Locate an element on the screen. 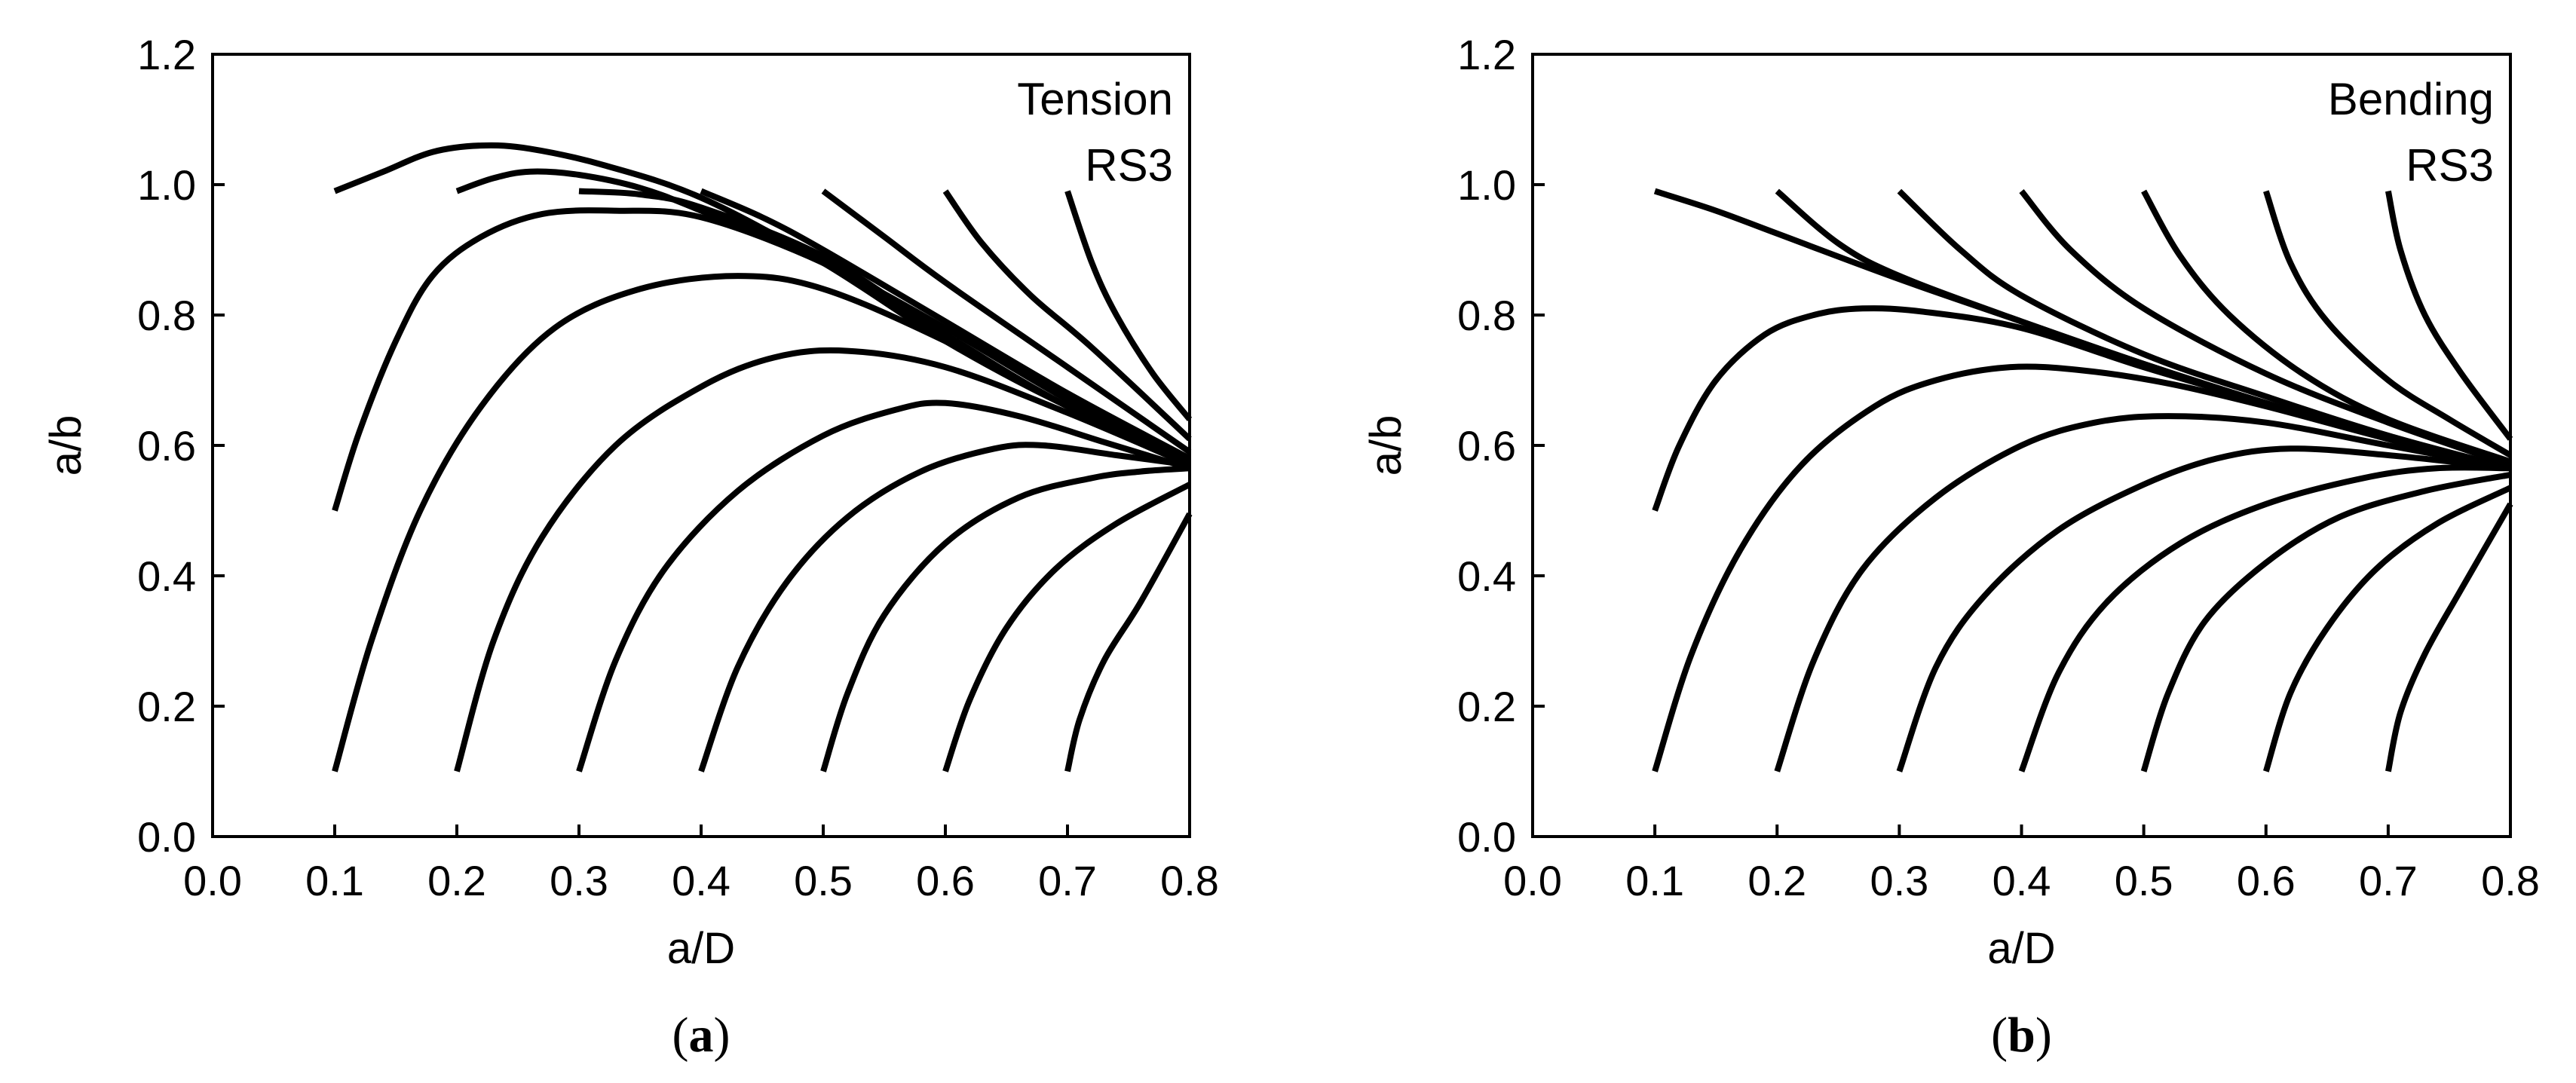  panel-caption-letter: a is located at coordinates (701, 1035).